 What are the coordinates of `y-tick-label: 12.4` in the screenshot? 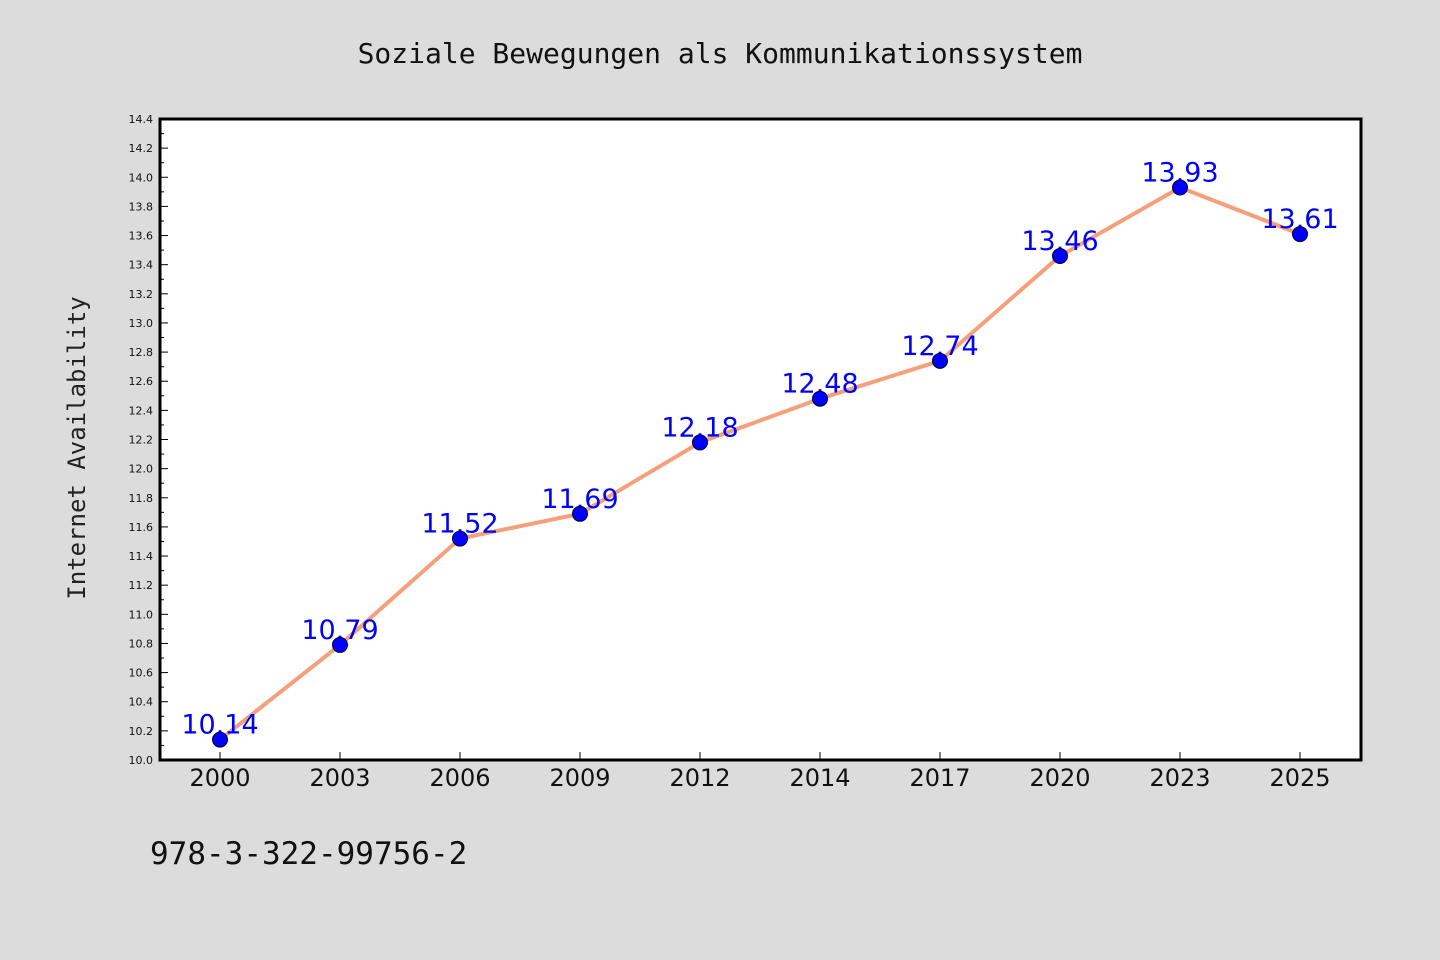 It's located at (141, 410).